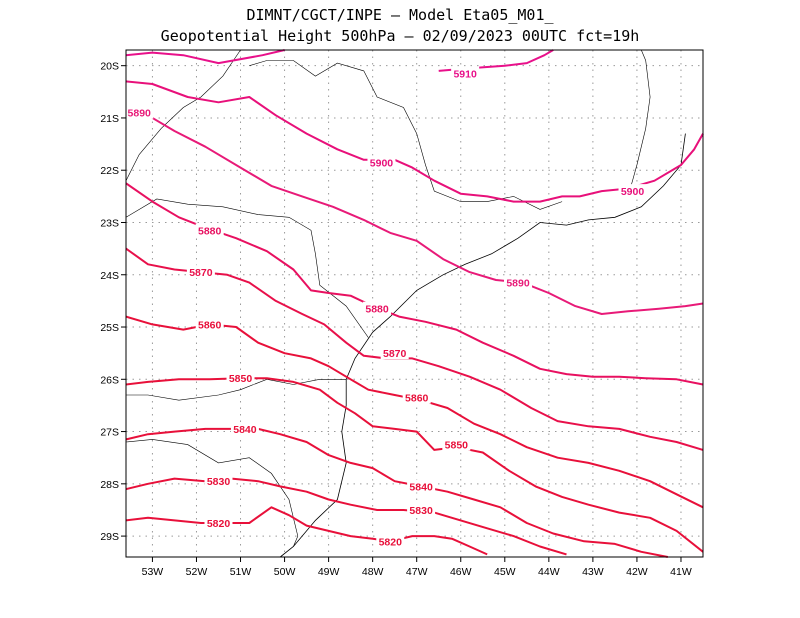 The width and height of the screenshot is (800, 618). I want to click on lat-tick-label-2: 22S, so click(109, 171).